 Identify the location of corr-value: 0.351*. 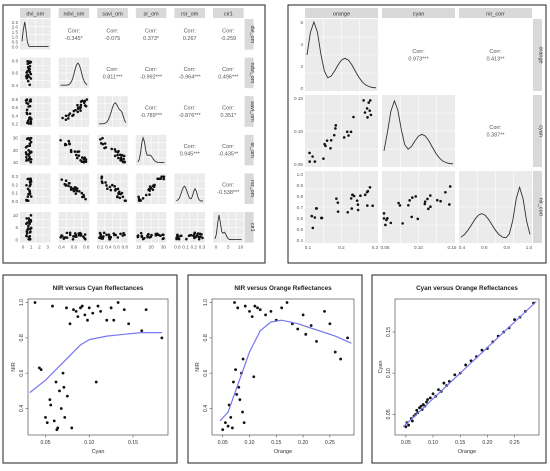
(228, 116).